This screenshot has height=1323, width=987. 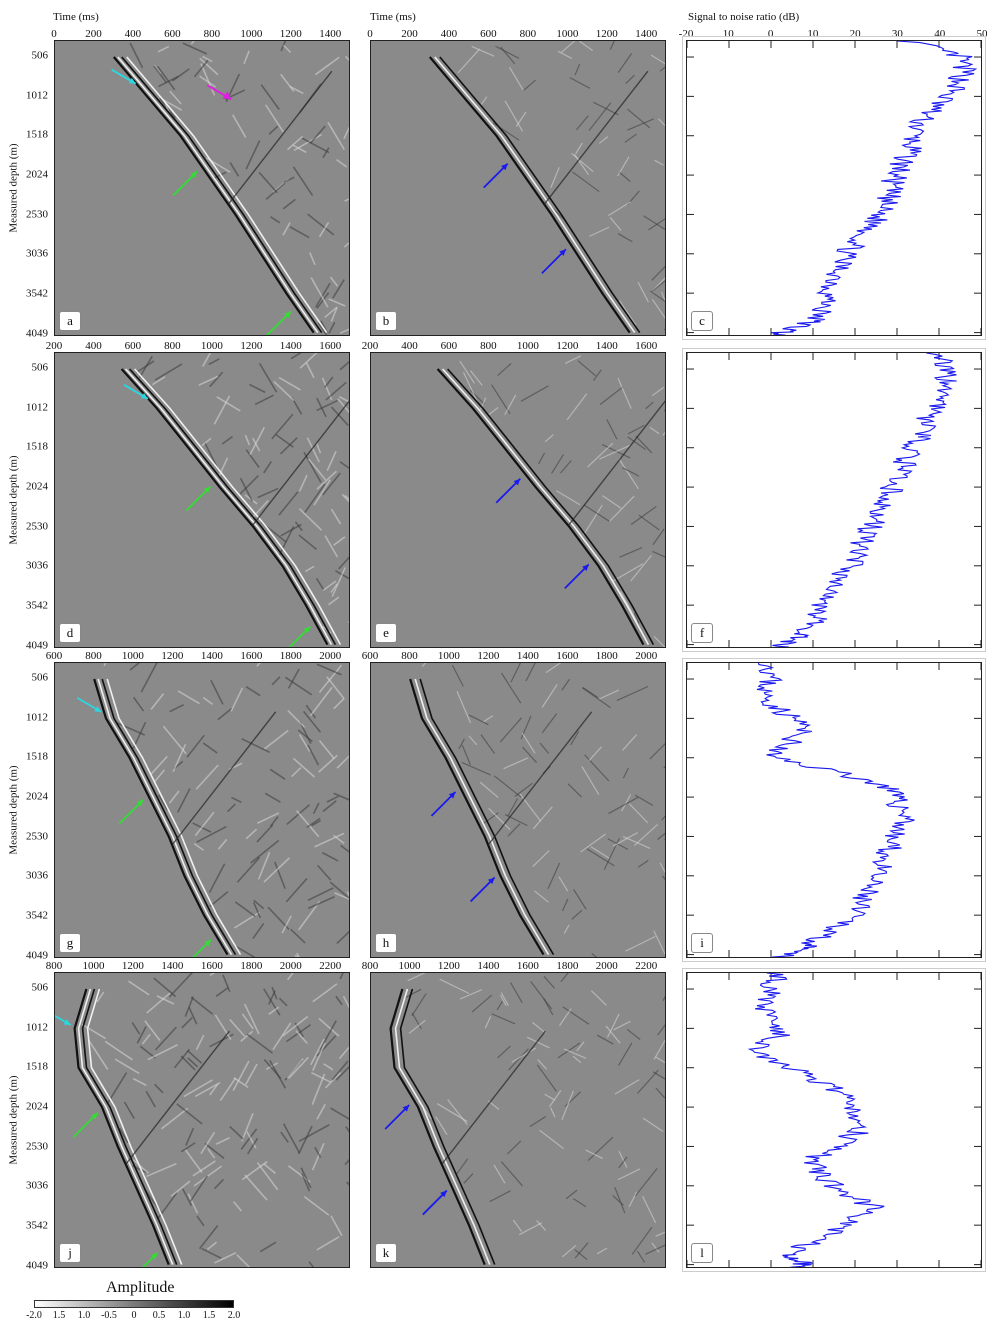 I want to click on panel-letter: l, so click(x=702, y=1253).